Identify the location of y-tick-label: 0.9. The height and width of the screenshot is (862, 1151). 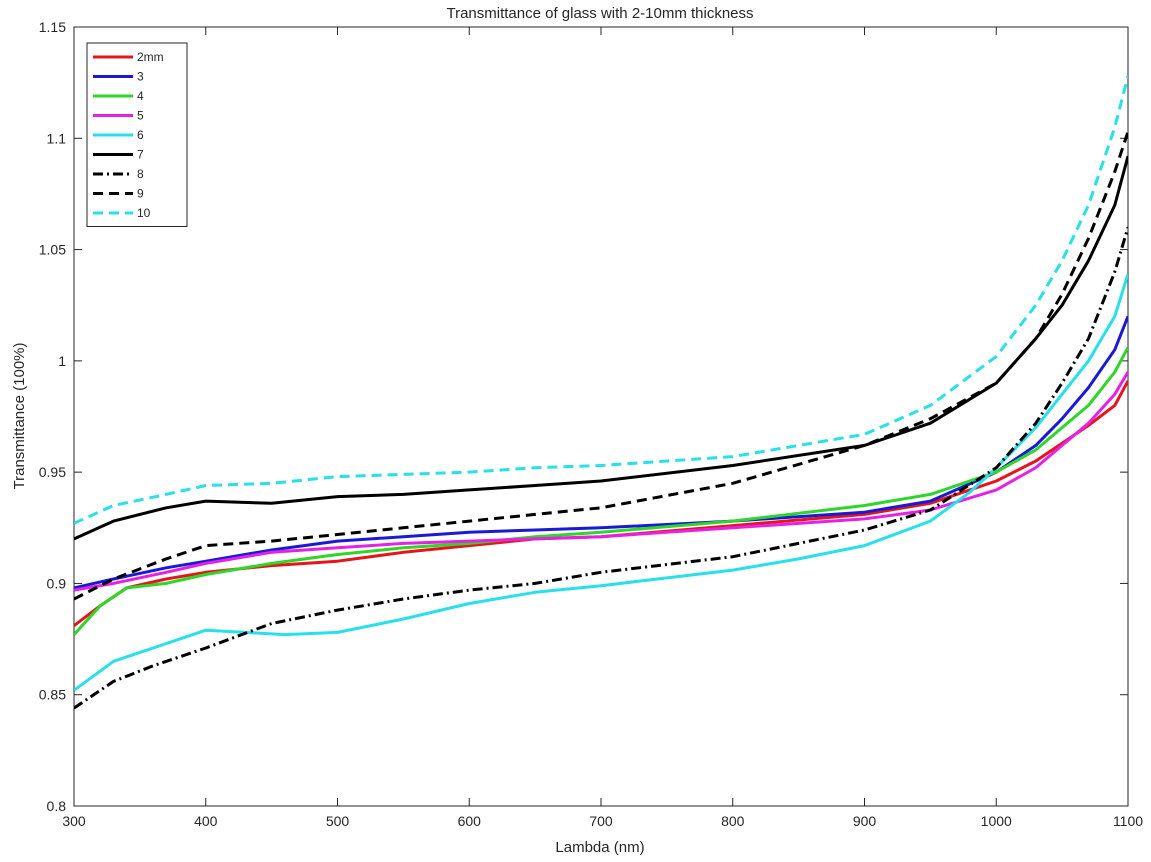
(57, 583).